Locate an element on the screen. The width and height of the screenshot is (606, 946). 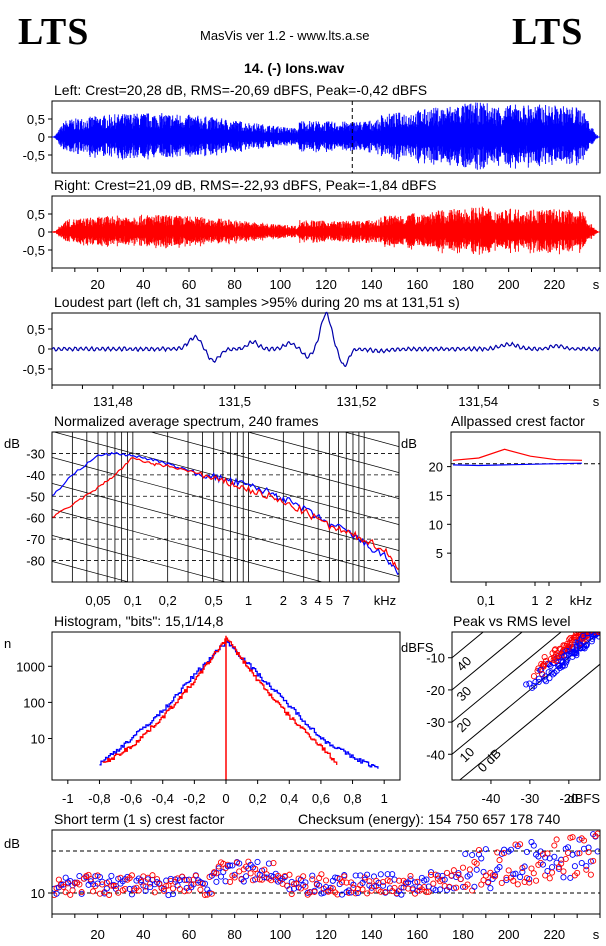
spectrum-ylabel: dB is located at coordinates (12, 443).